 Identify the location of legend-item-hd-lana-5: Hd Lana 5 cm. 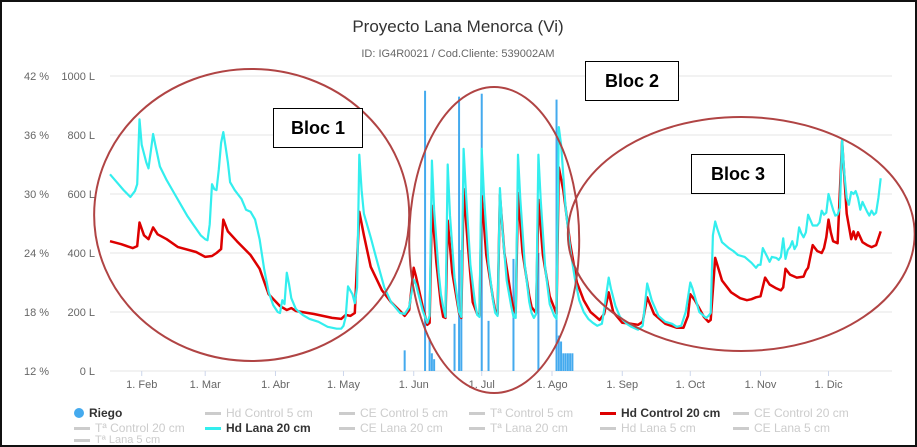
(648, 428).